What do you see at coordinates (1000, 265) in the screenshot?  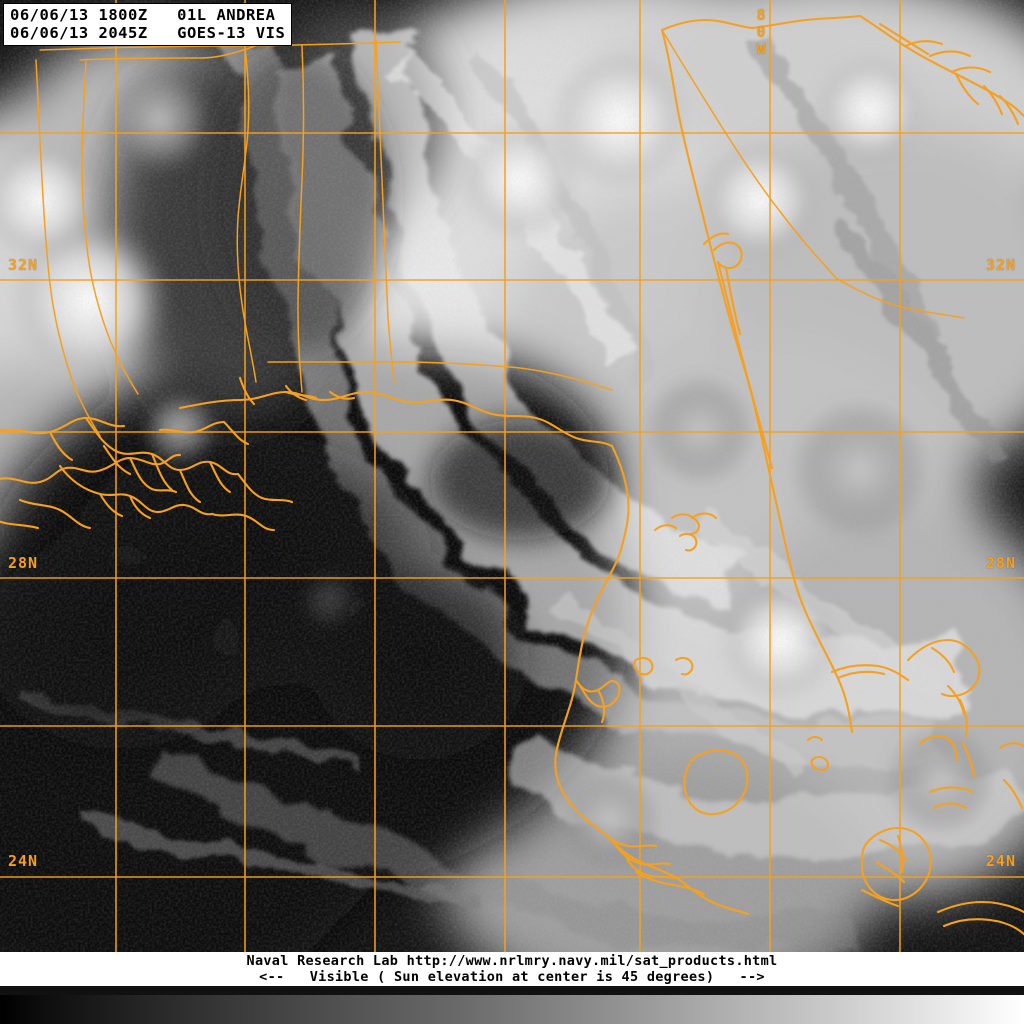 I see `lat-label-right-32n: 32N` at bounding box center [1000, 265].